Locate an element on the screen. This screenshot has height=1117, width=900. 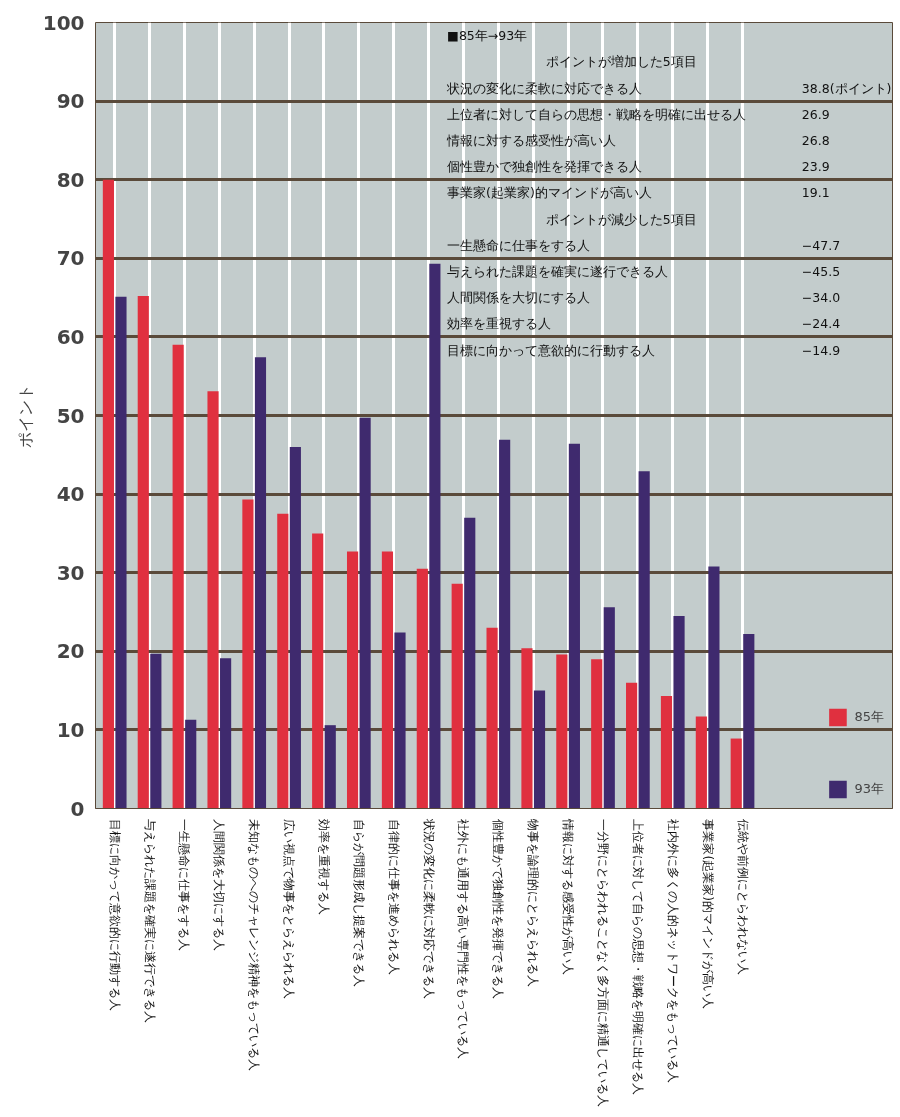
legend-label: 93年 is located at coordinates (869, 789).